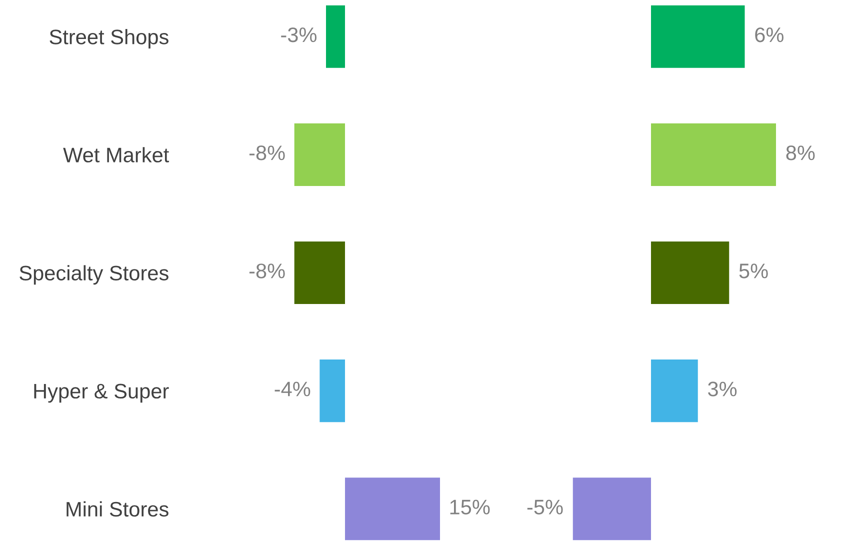 This screenshot has height=549, width=845. I want to click on data-label: 5%, so click(753, 271).